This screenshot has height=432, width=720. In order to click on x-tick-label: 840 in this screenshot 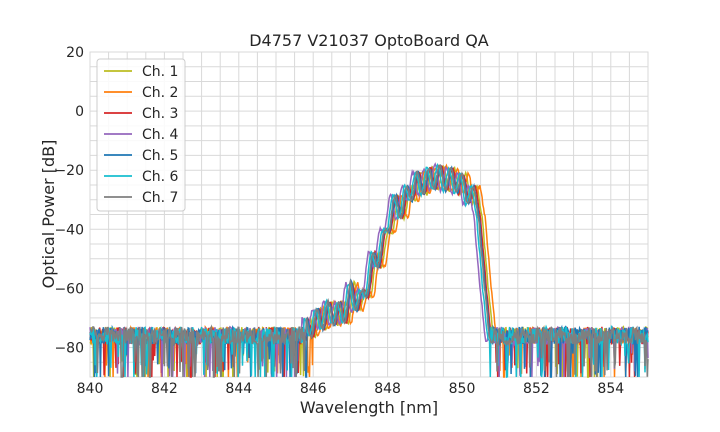, I will do `click(90, 389)`.